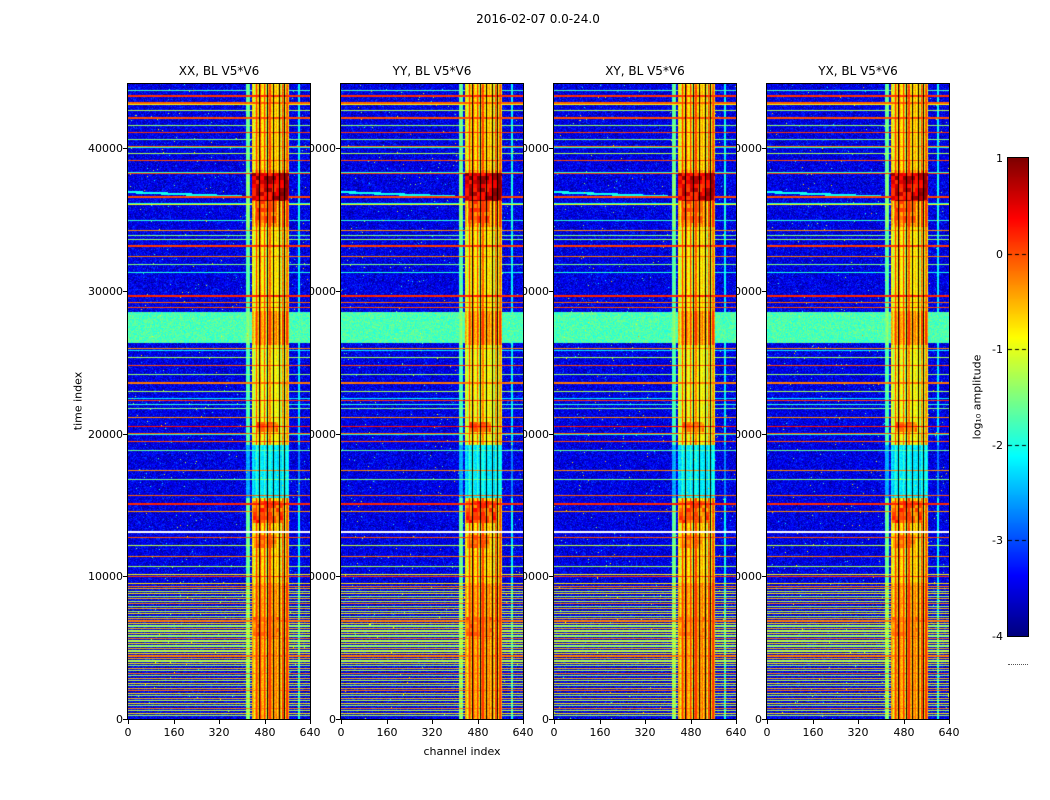 The height and width of the screenshot is (800, 1050). I want to click on y-tick-label: 10000, so click(105, 576).